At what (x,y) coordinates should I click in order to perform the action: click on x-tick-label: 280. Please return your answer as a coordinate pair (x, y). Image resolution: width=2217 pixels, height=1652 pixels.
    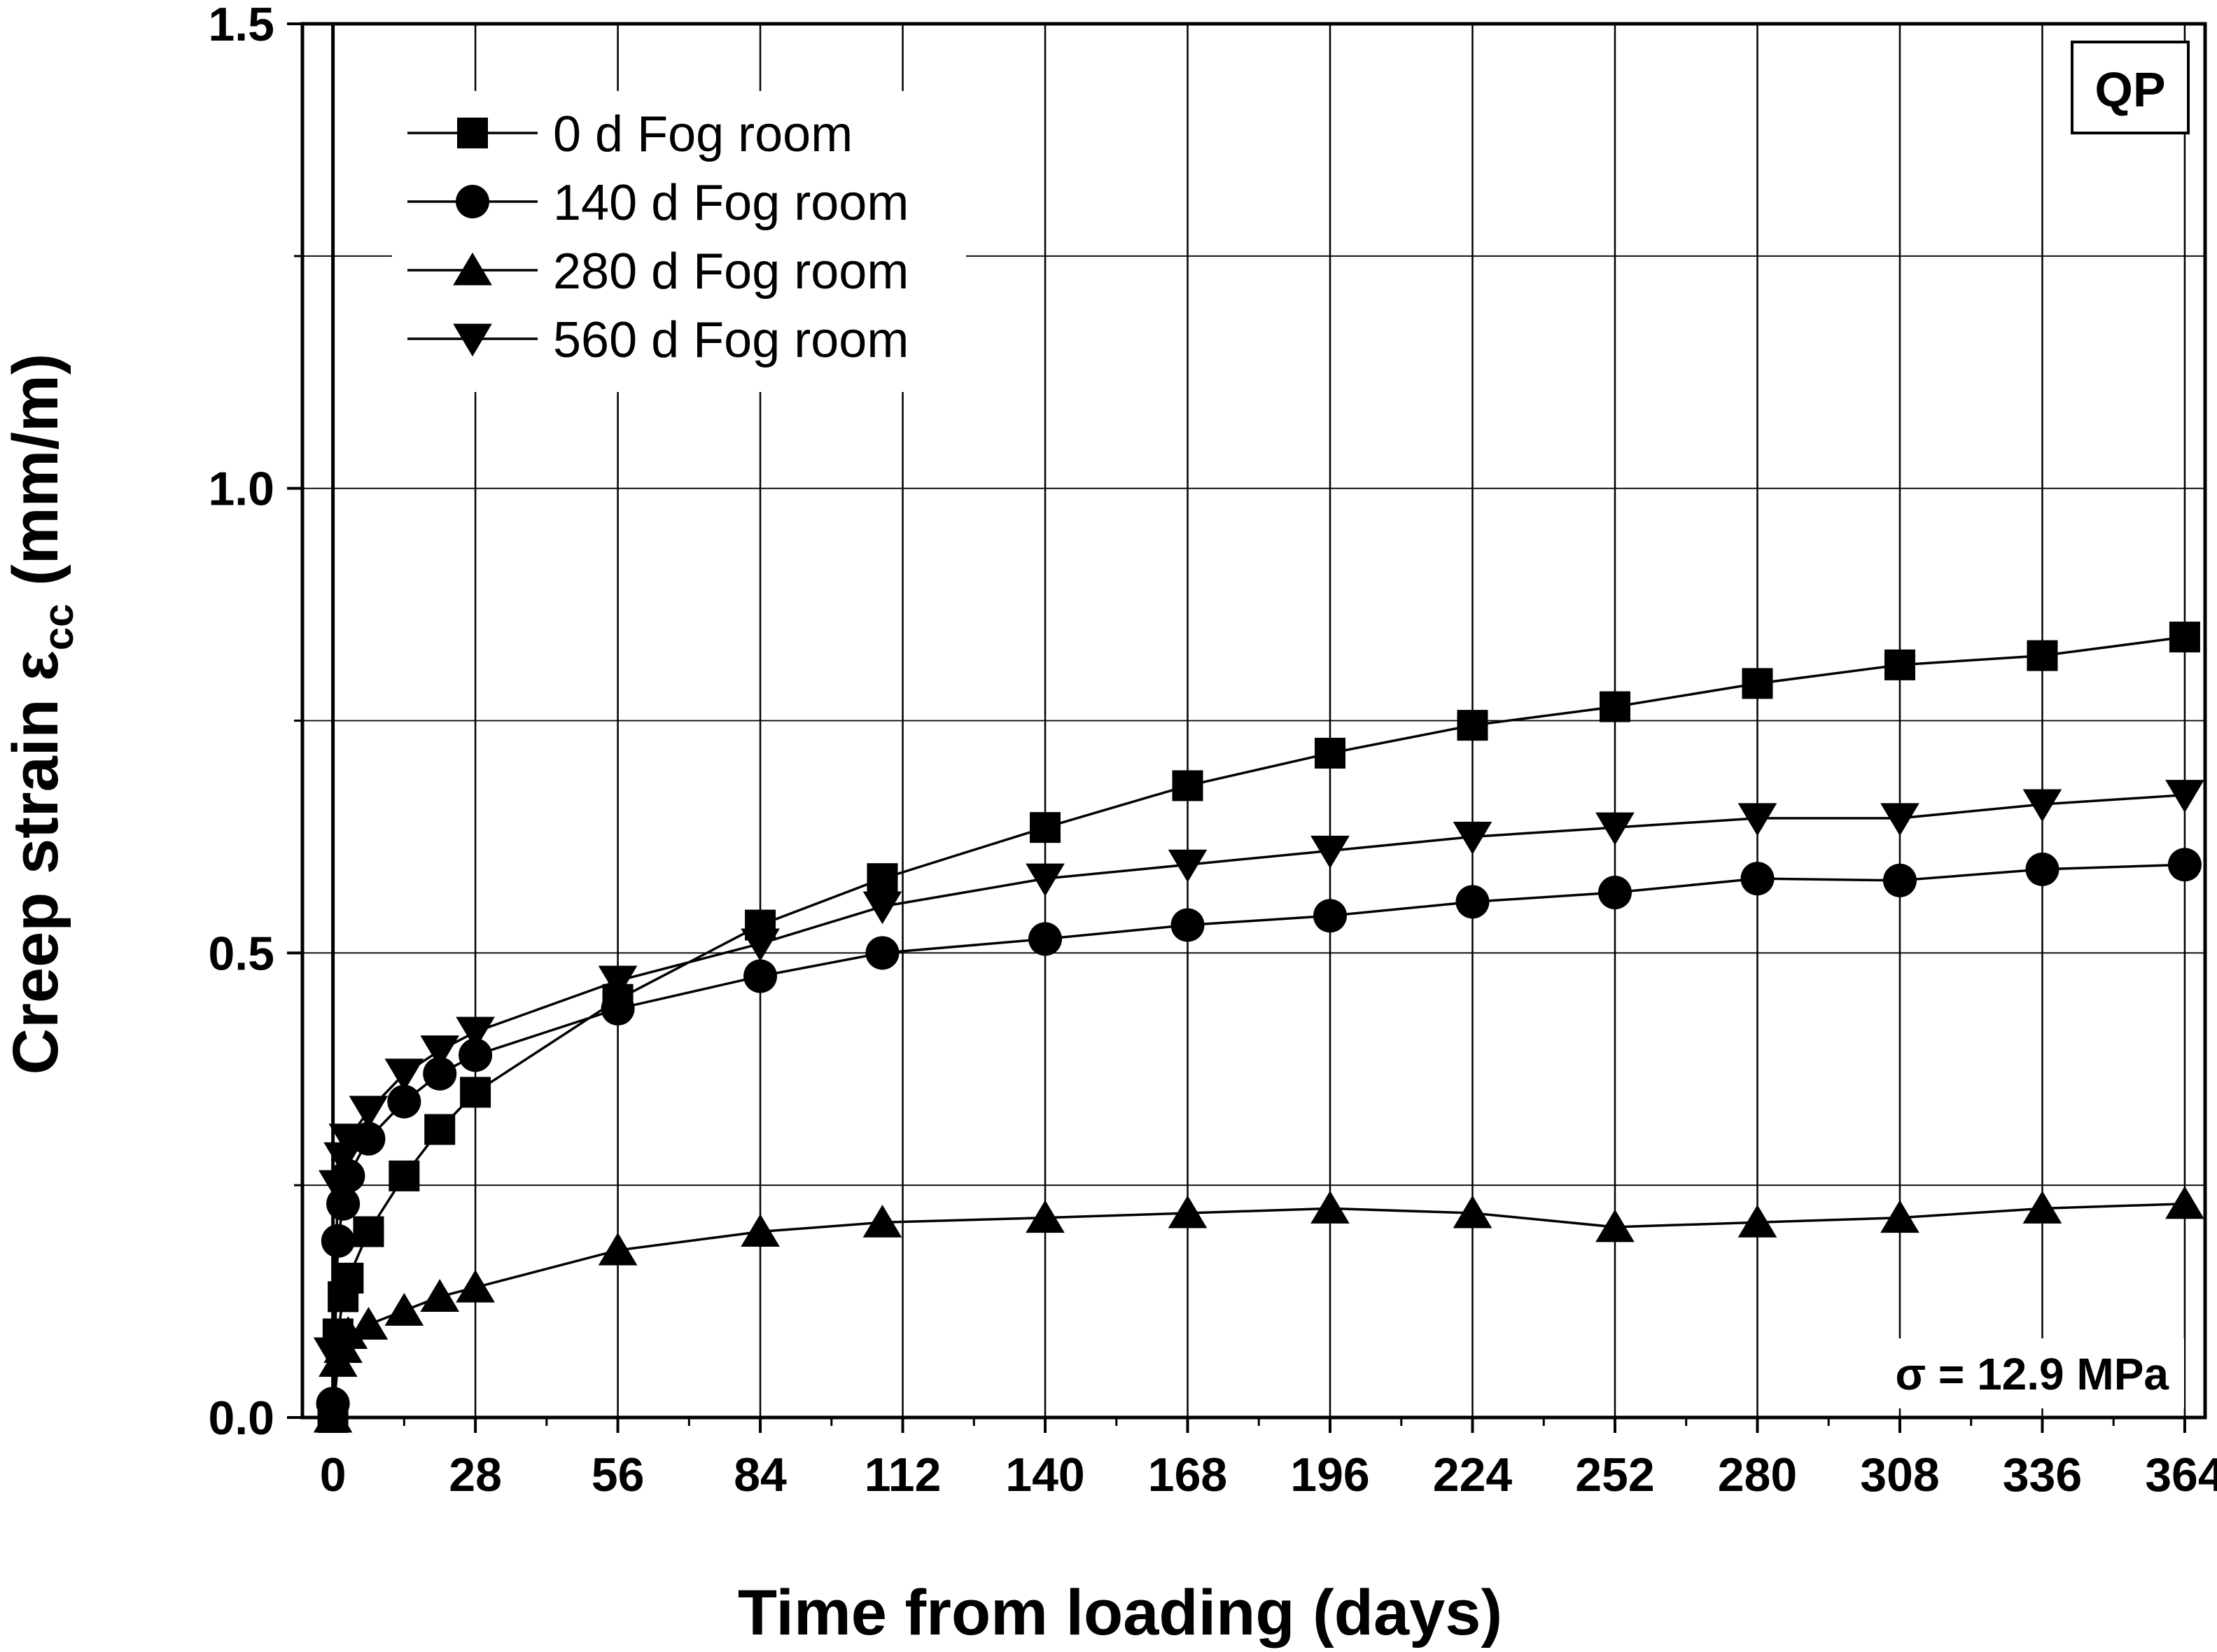
    Looking at the image, I should click on (1758, 1475).